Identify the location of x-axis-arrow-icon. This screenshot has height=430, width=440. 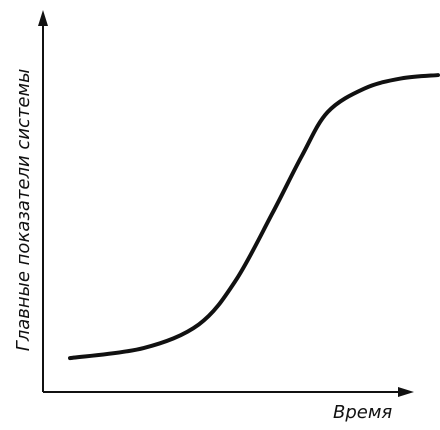
(406, 392).